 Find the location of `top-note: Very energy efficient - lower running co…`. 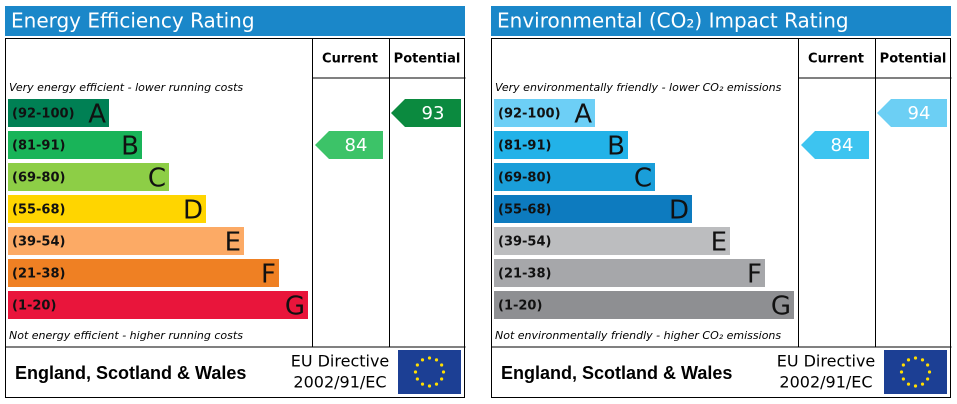

top-note: Very energy efficient - lower running co… is located at coordinates (126, 87).